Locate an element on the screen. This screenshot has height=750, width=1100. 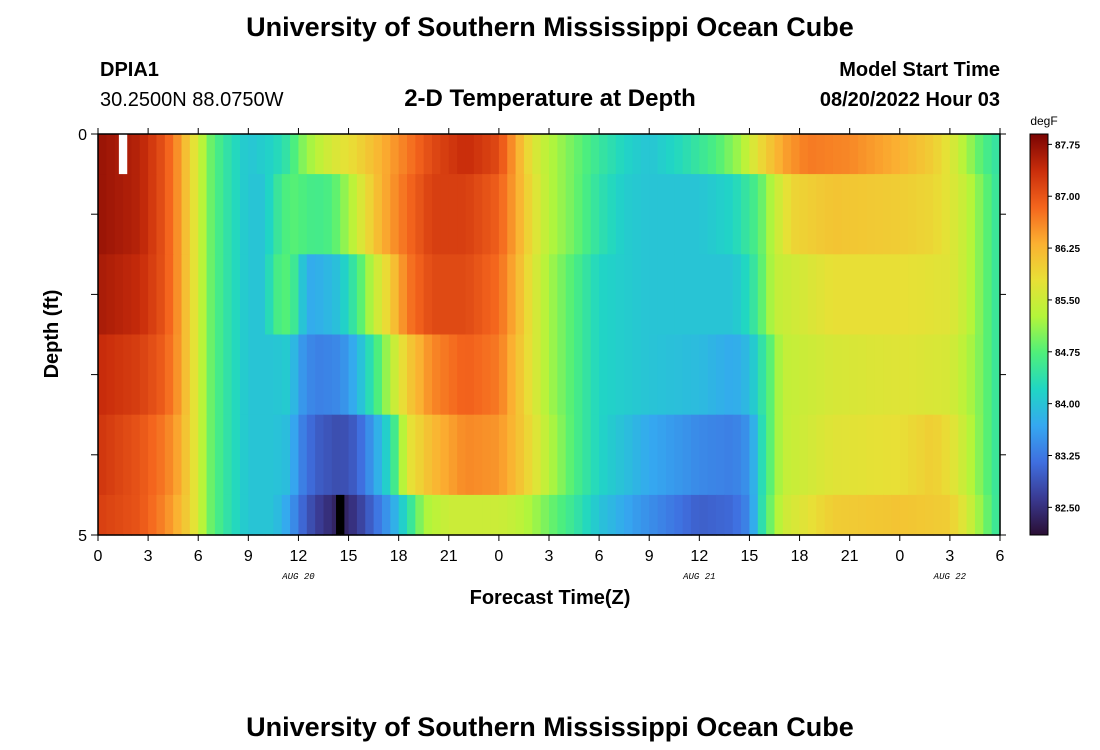
colorbar-tick-label: 84.00 is located at coordinates (1067, 405).